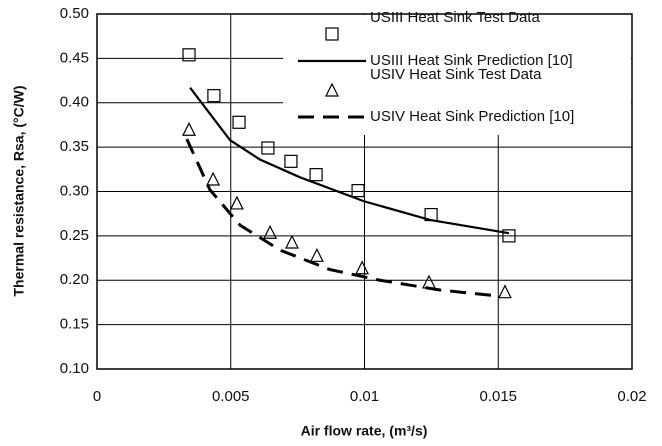  What do you see at coordinates (231, 396) in the screenshot?
I see `x-tick-label: 0.005` at bounding box center [231, 396].